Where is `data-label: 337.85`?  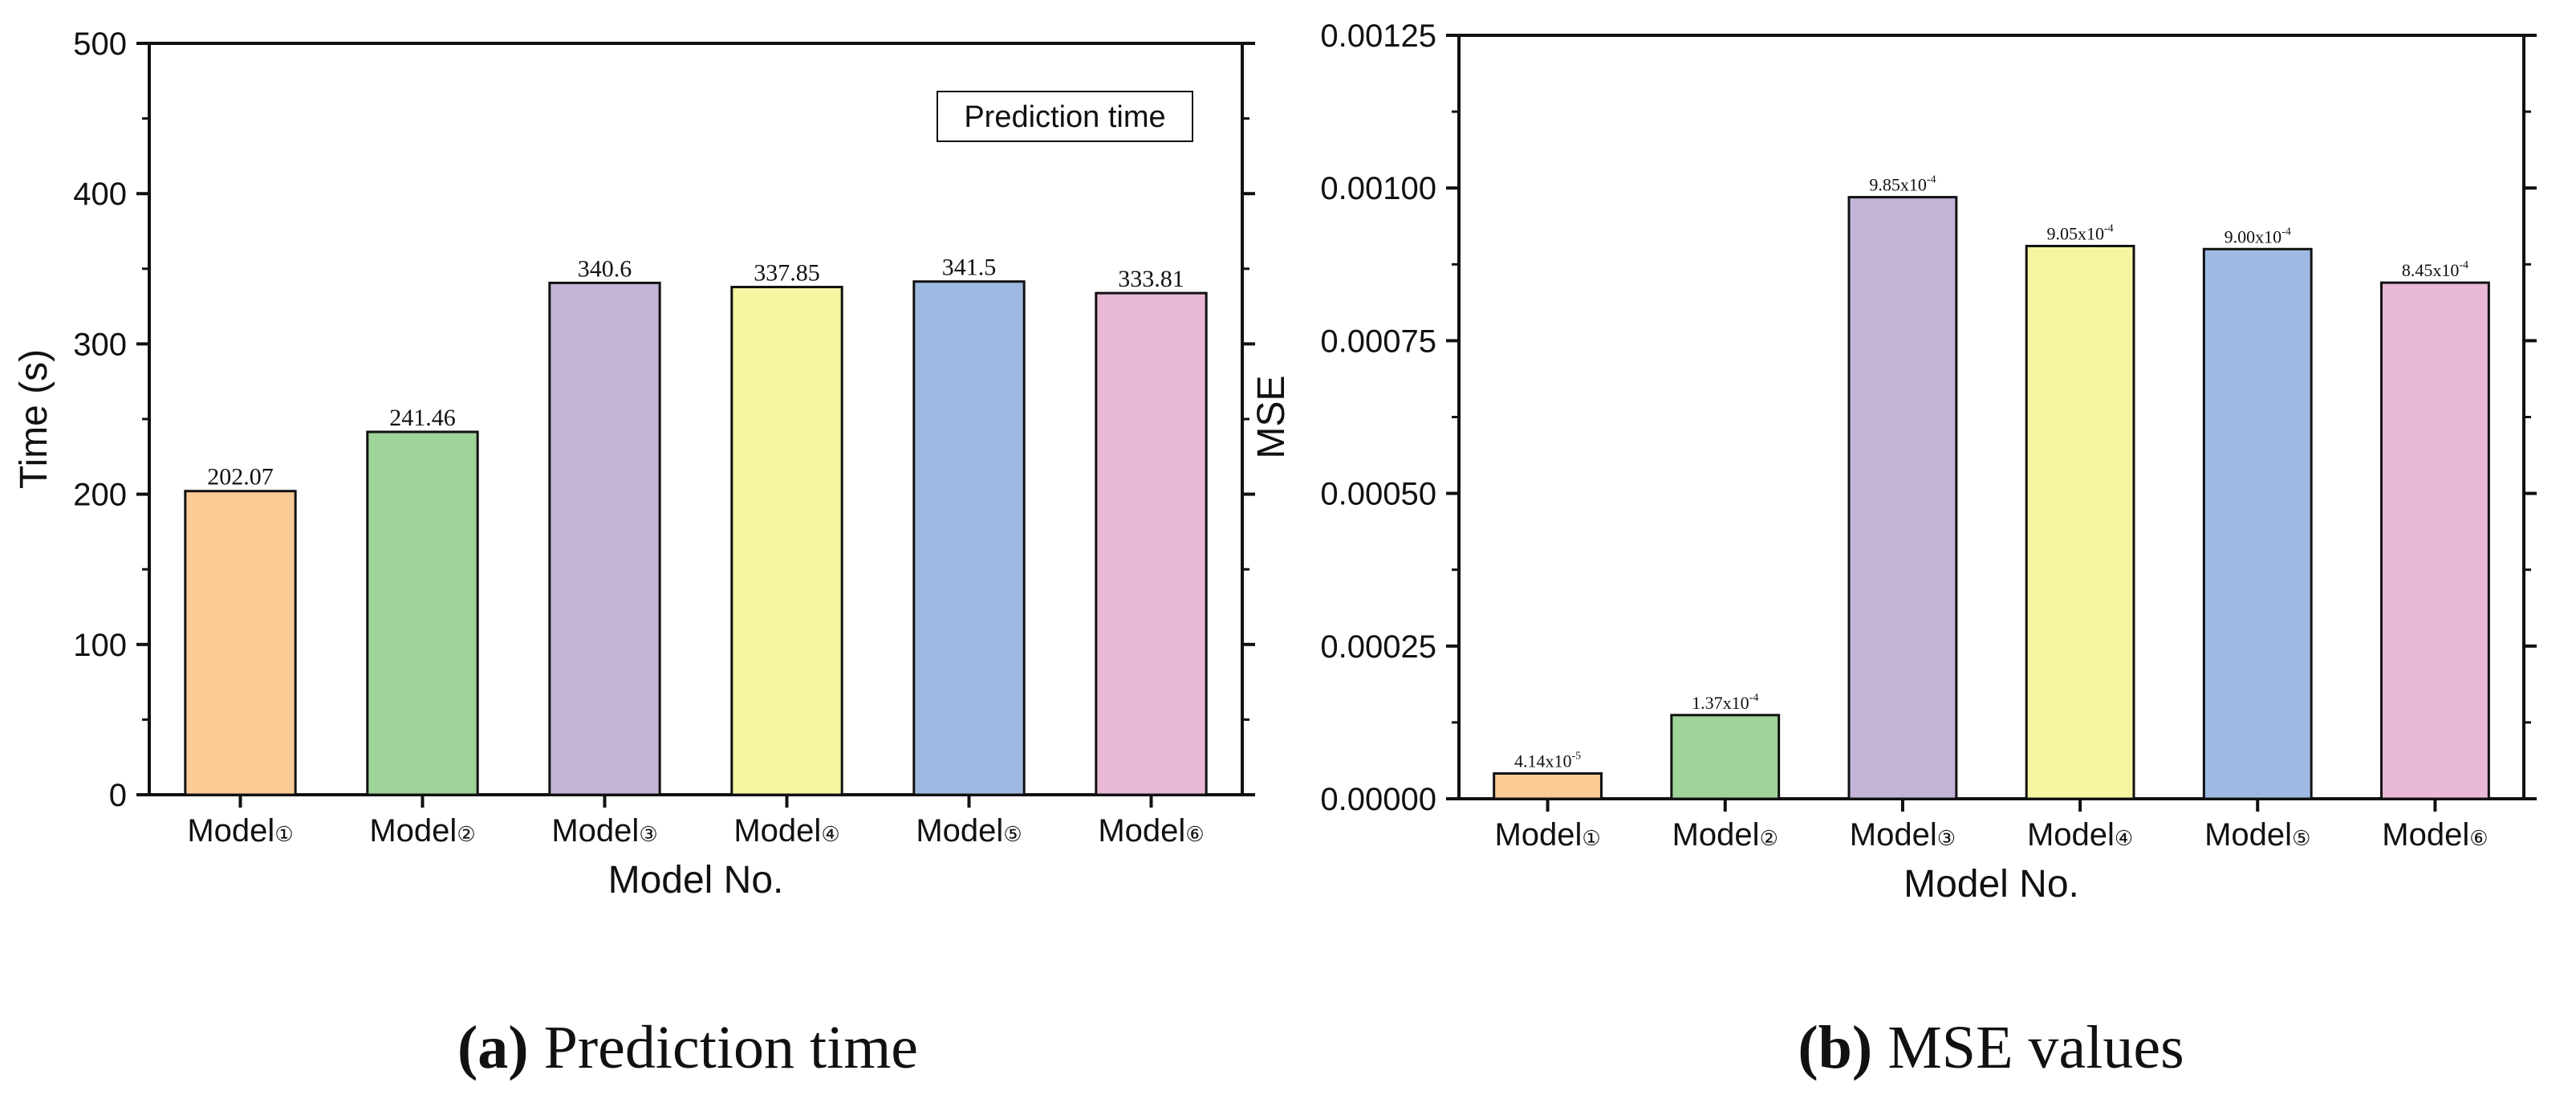
data-label: 337.85 is located at coordinates (787, 273).